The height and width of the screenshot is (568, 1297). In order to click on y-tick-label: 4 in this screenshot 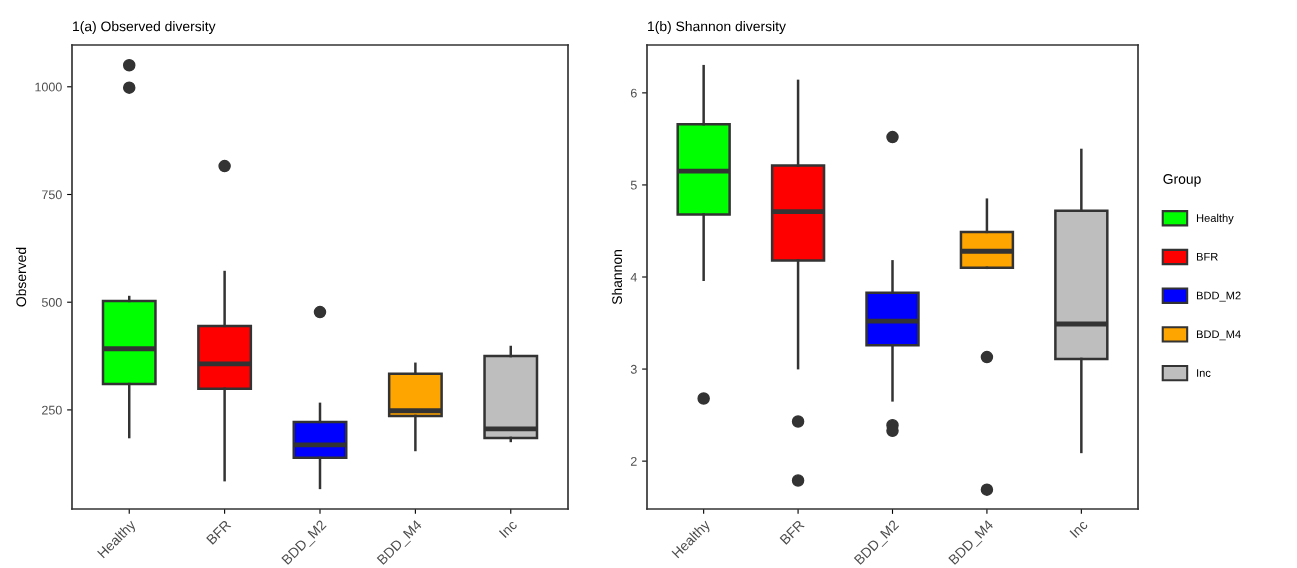, I will do `click(633, 277)`.